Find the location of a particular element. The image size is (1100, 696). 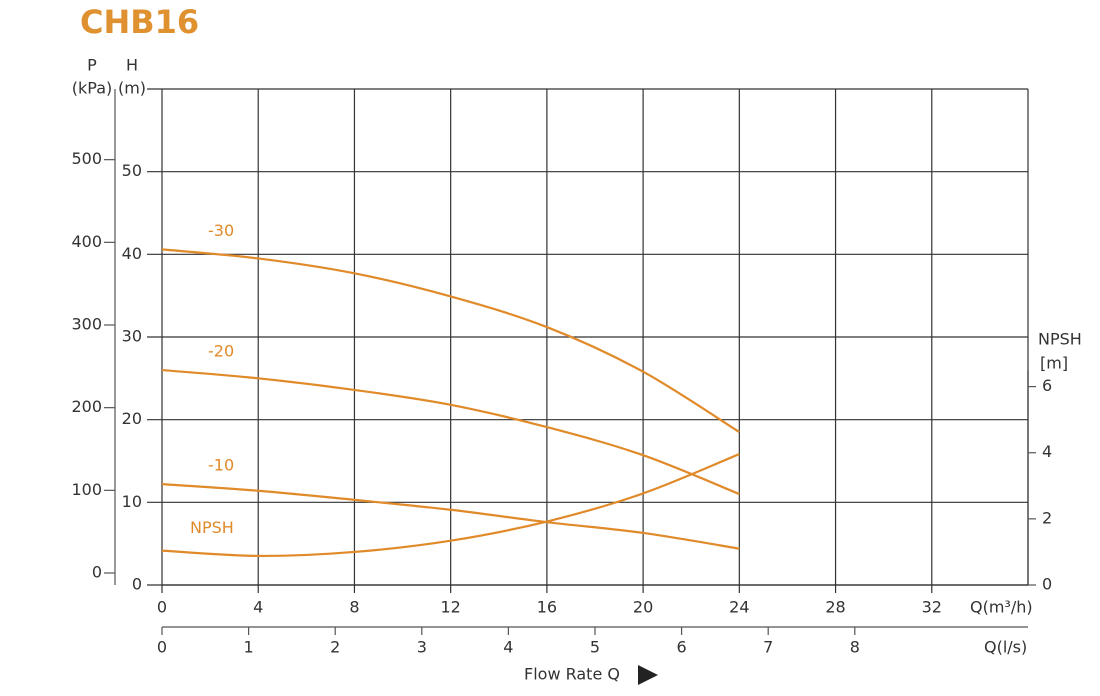

h-tick-label: 20 is located at coordinates (132, 418).